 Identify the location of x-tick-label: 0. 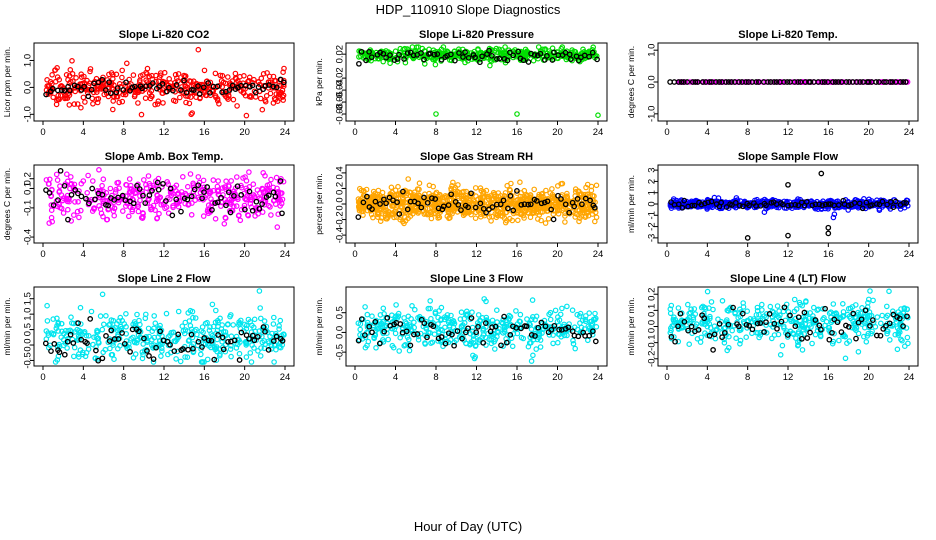
(42, 132).